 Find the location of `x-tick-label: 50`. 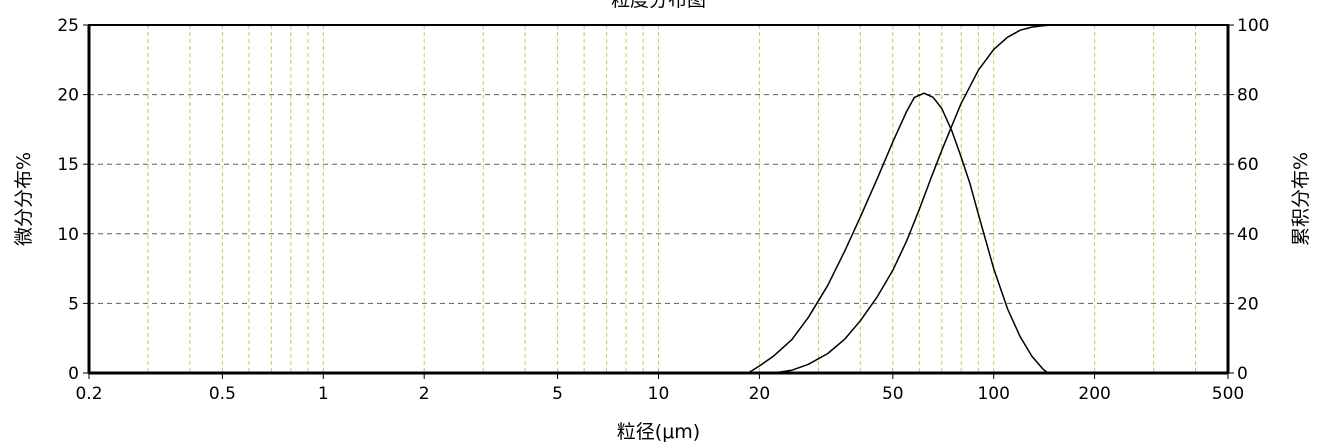

x-tick-label: 50 is located at coordinates (893, 394).